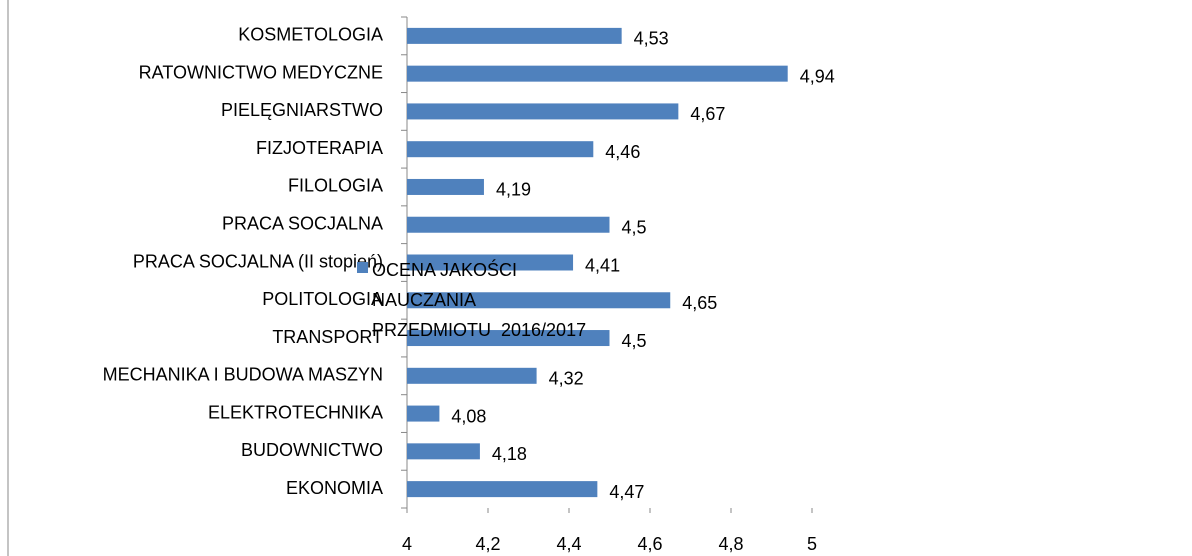 The width and height of the screenshot is (1192, 556). Describe the element at coordinates (622, 152) in the screenshot. I see `value-label: 4,46` at that location.